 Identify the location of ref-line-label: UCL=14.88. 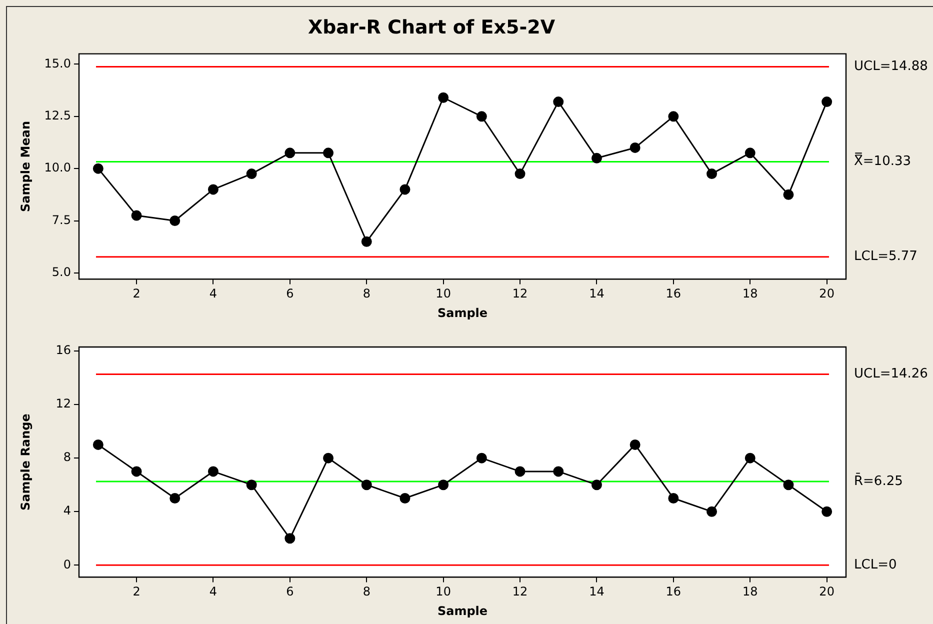
(891, 66).